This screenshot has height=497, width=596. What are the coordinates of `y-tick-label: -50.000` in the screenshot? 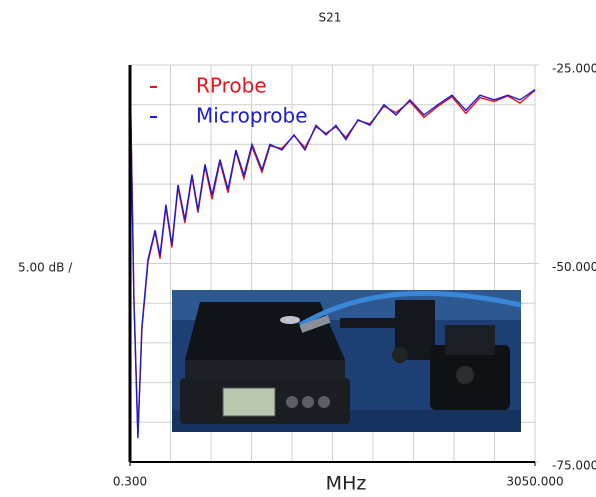 It's located at (574, 267).